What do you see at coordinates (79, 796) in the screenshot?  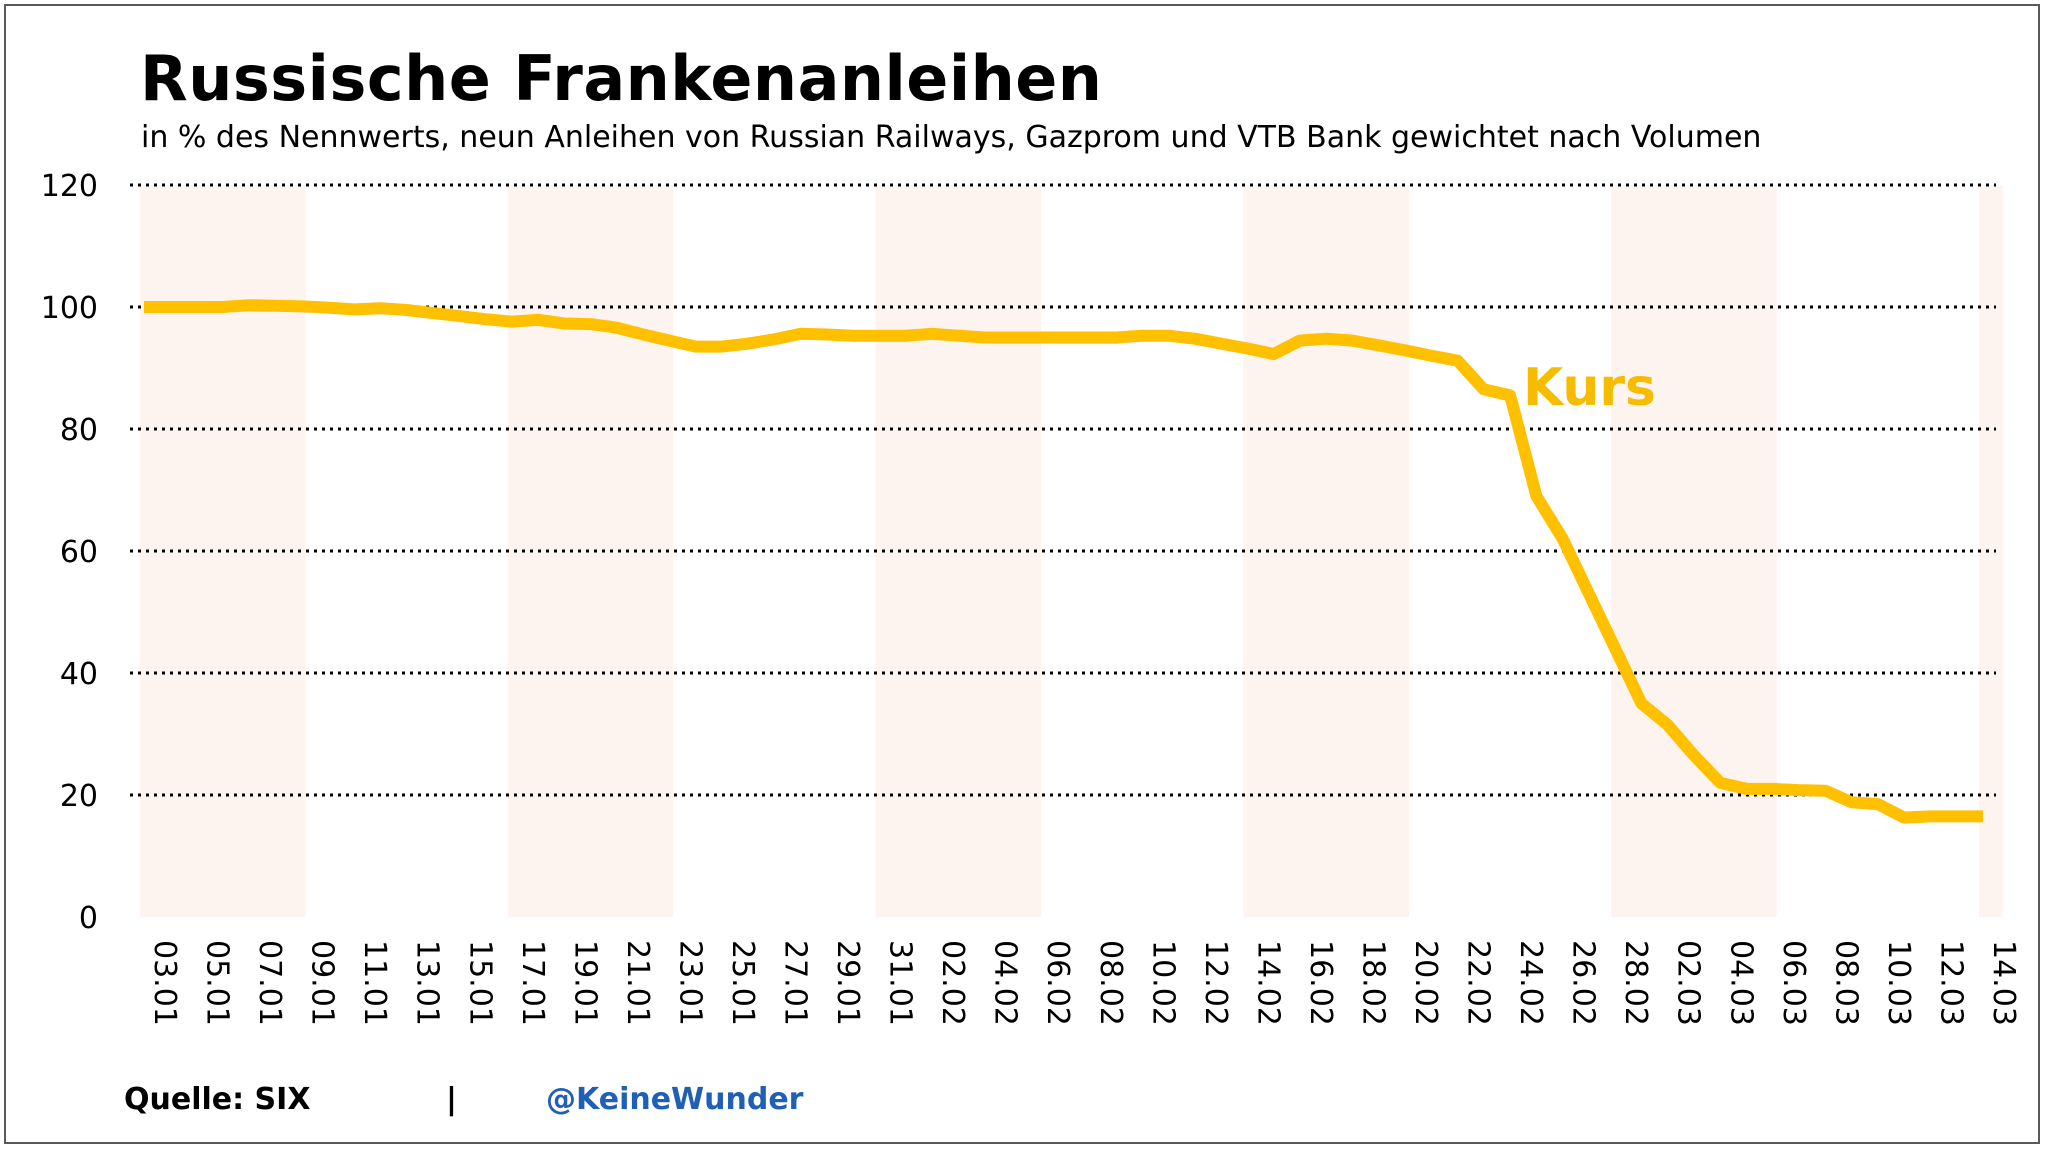 I see `y-tick-label: 20` at bounding box center [79, 796].